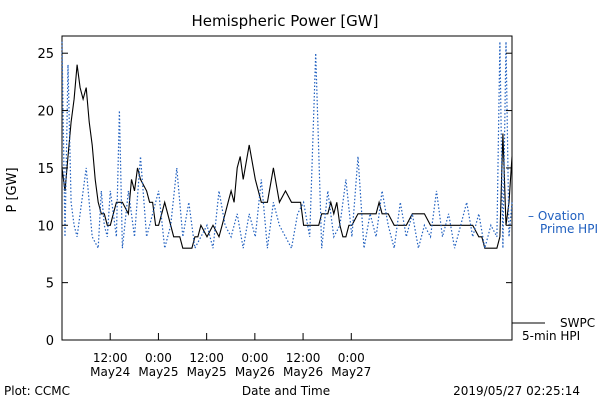 Image resolution: width=600 pixels, height=400 pixels. Describe the element at coordinates (37, 391) in the screenshot. I see `plot-source: Plot: CCMC` at that location.